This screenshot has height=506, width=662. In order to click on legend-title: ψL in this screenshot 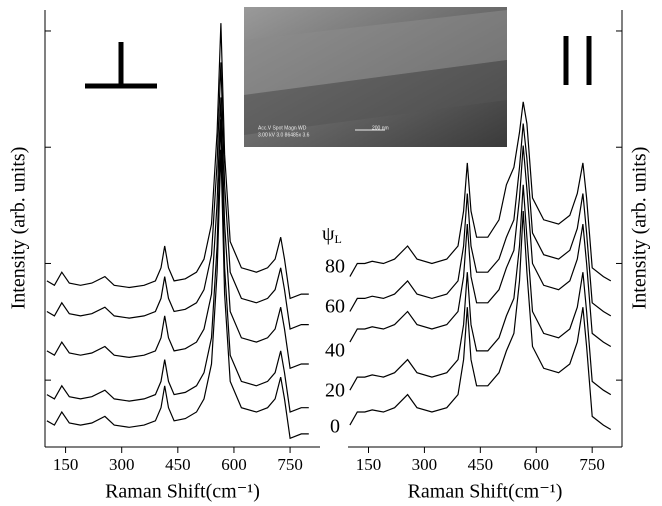, I will do `click(332, 234)`.